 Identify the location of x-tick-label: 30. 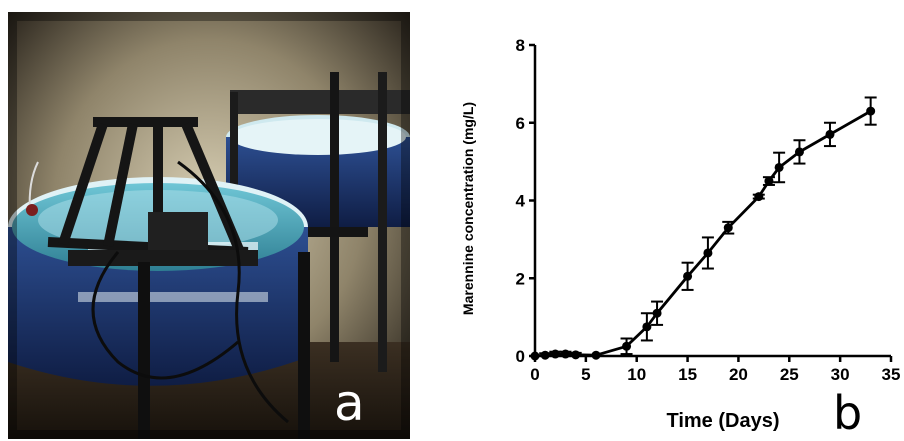
(840, 374).